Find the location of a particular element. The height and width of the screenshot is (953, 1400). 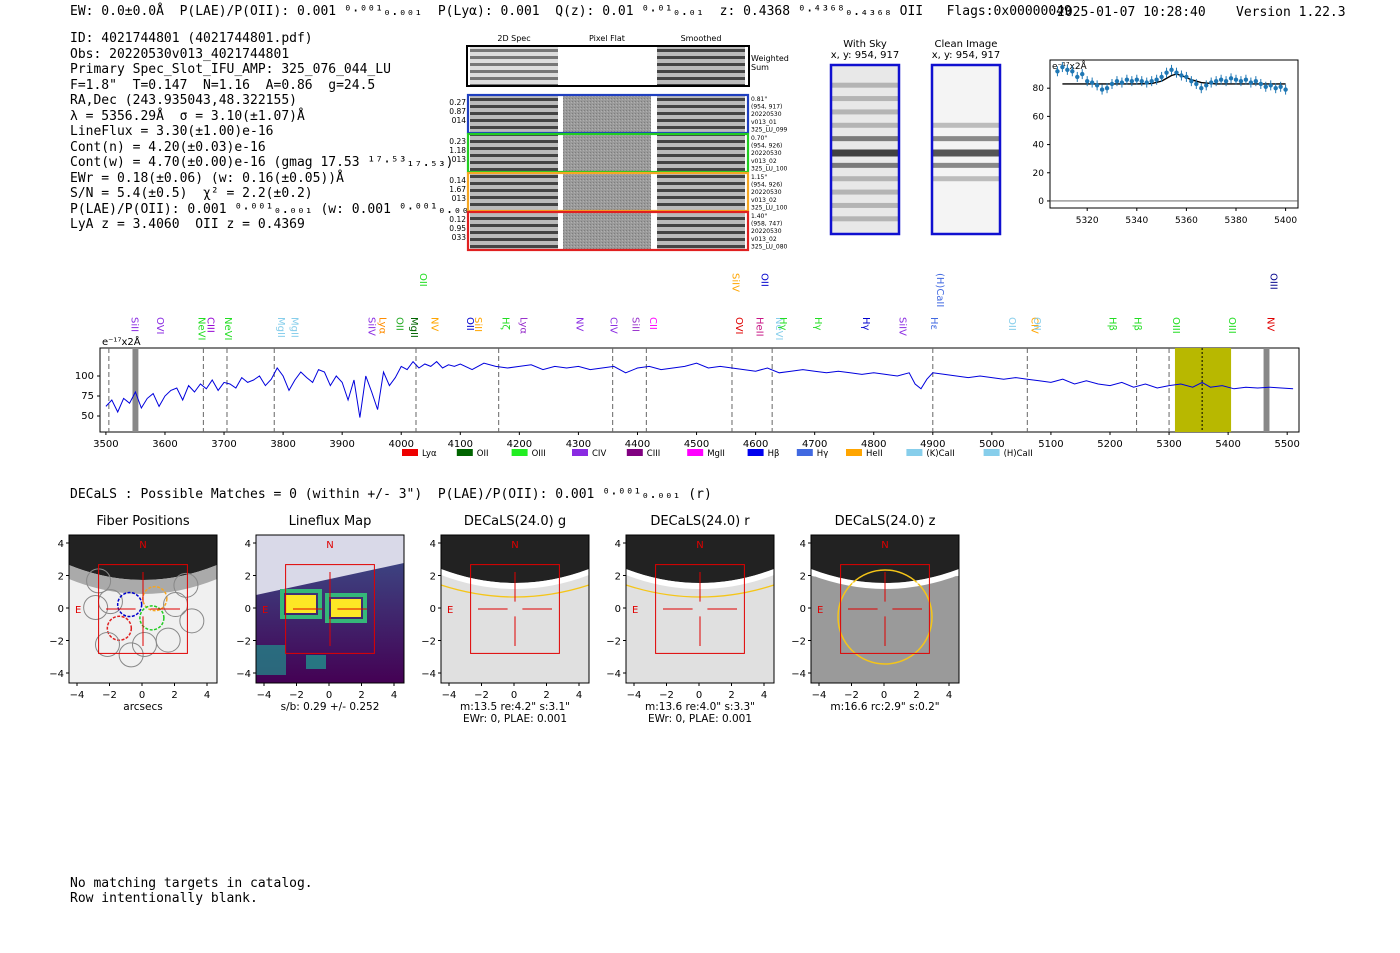

panel-title: DECaLS(24.0) z is located at coordinates (885, 521).